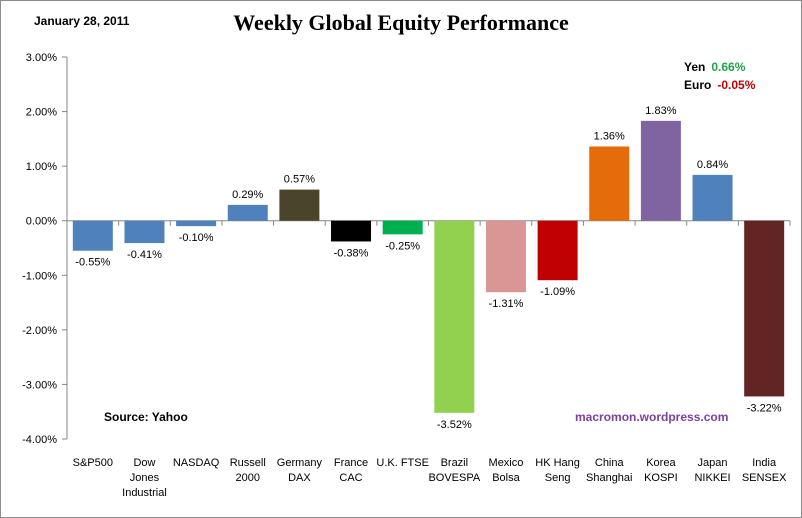 The width and height of the screenshot is (802, 518). I want to click on y-tick-label: -4.00%, so click(39, 440).